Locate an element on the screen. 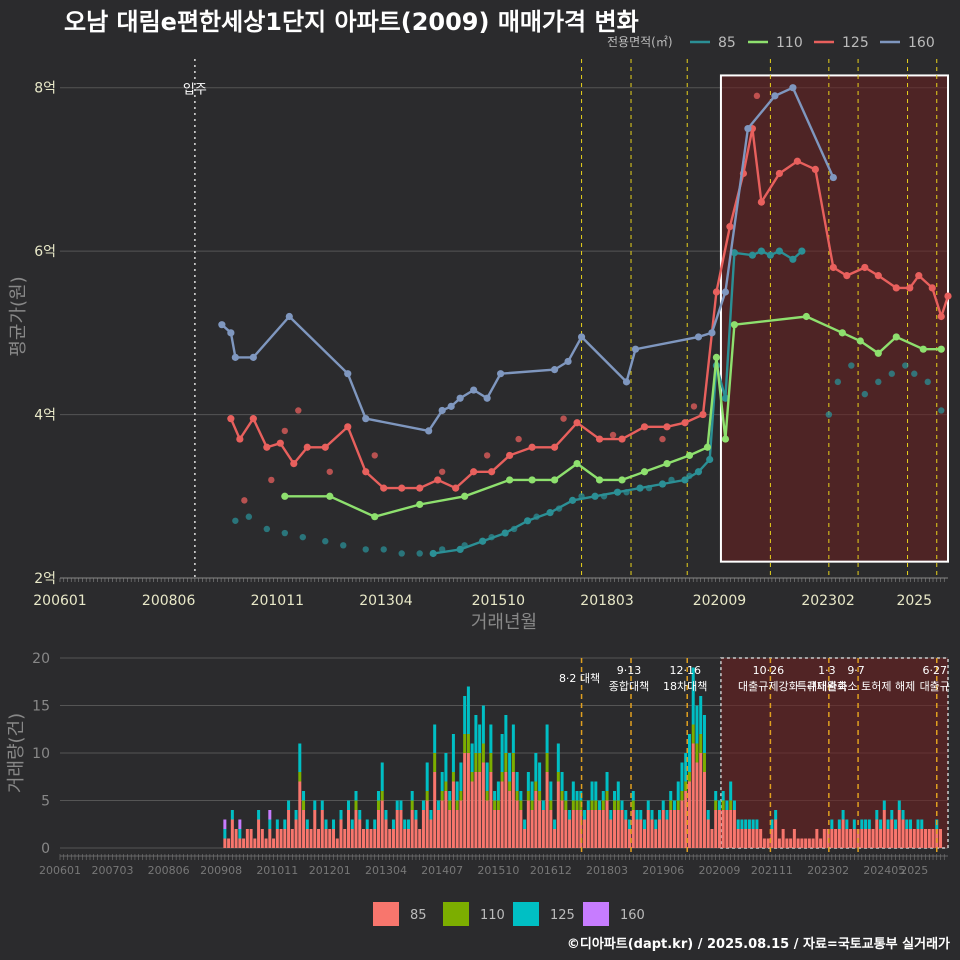  legend-label-160: 160 is located at coordinates (921, 43).